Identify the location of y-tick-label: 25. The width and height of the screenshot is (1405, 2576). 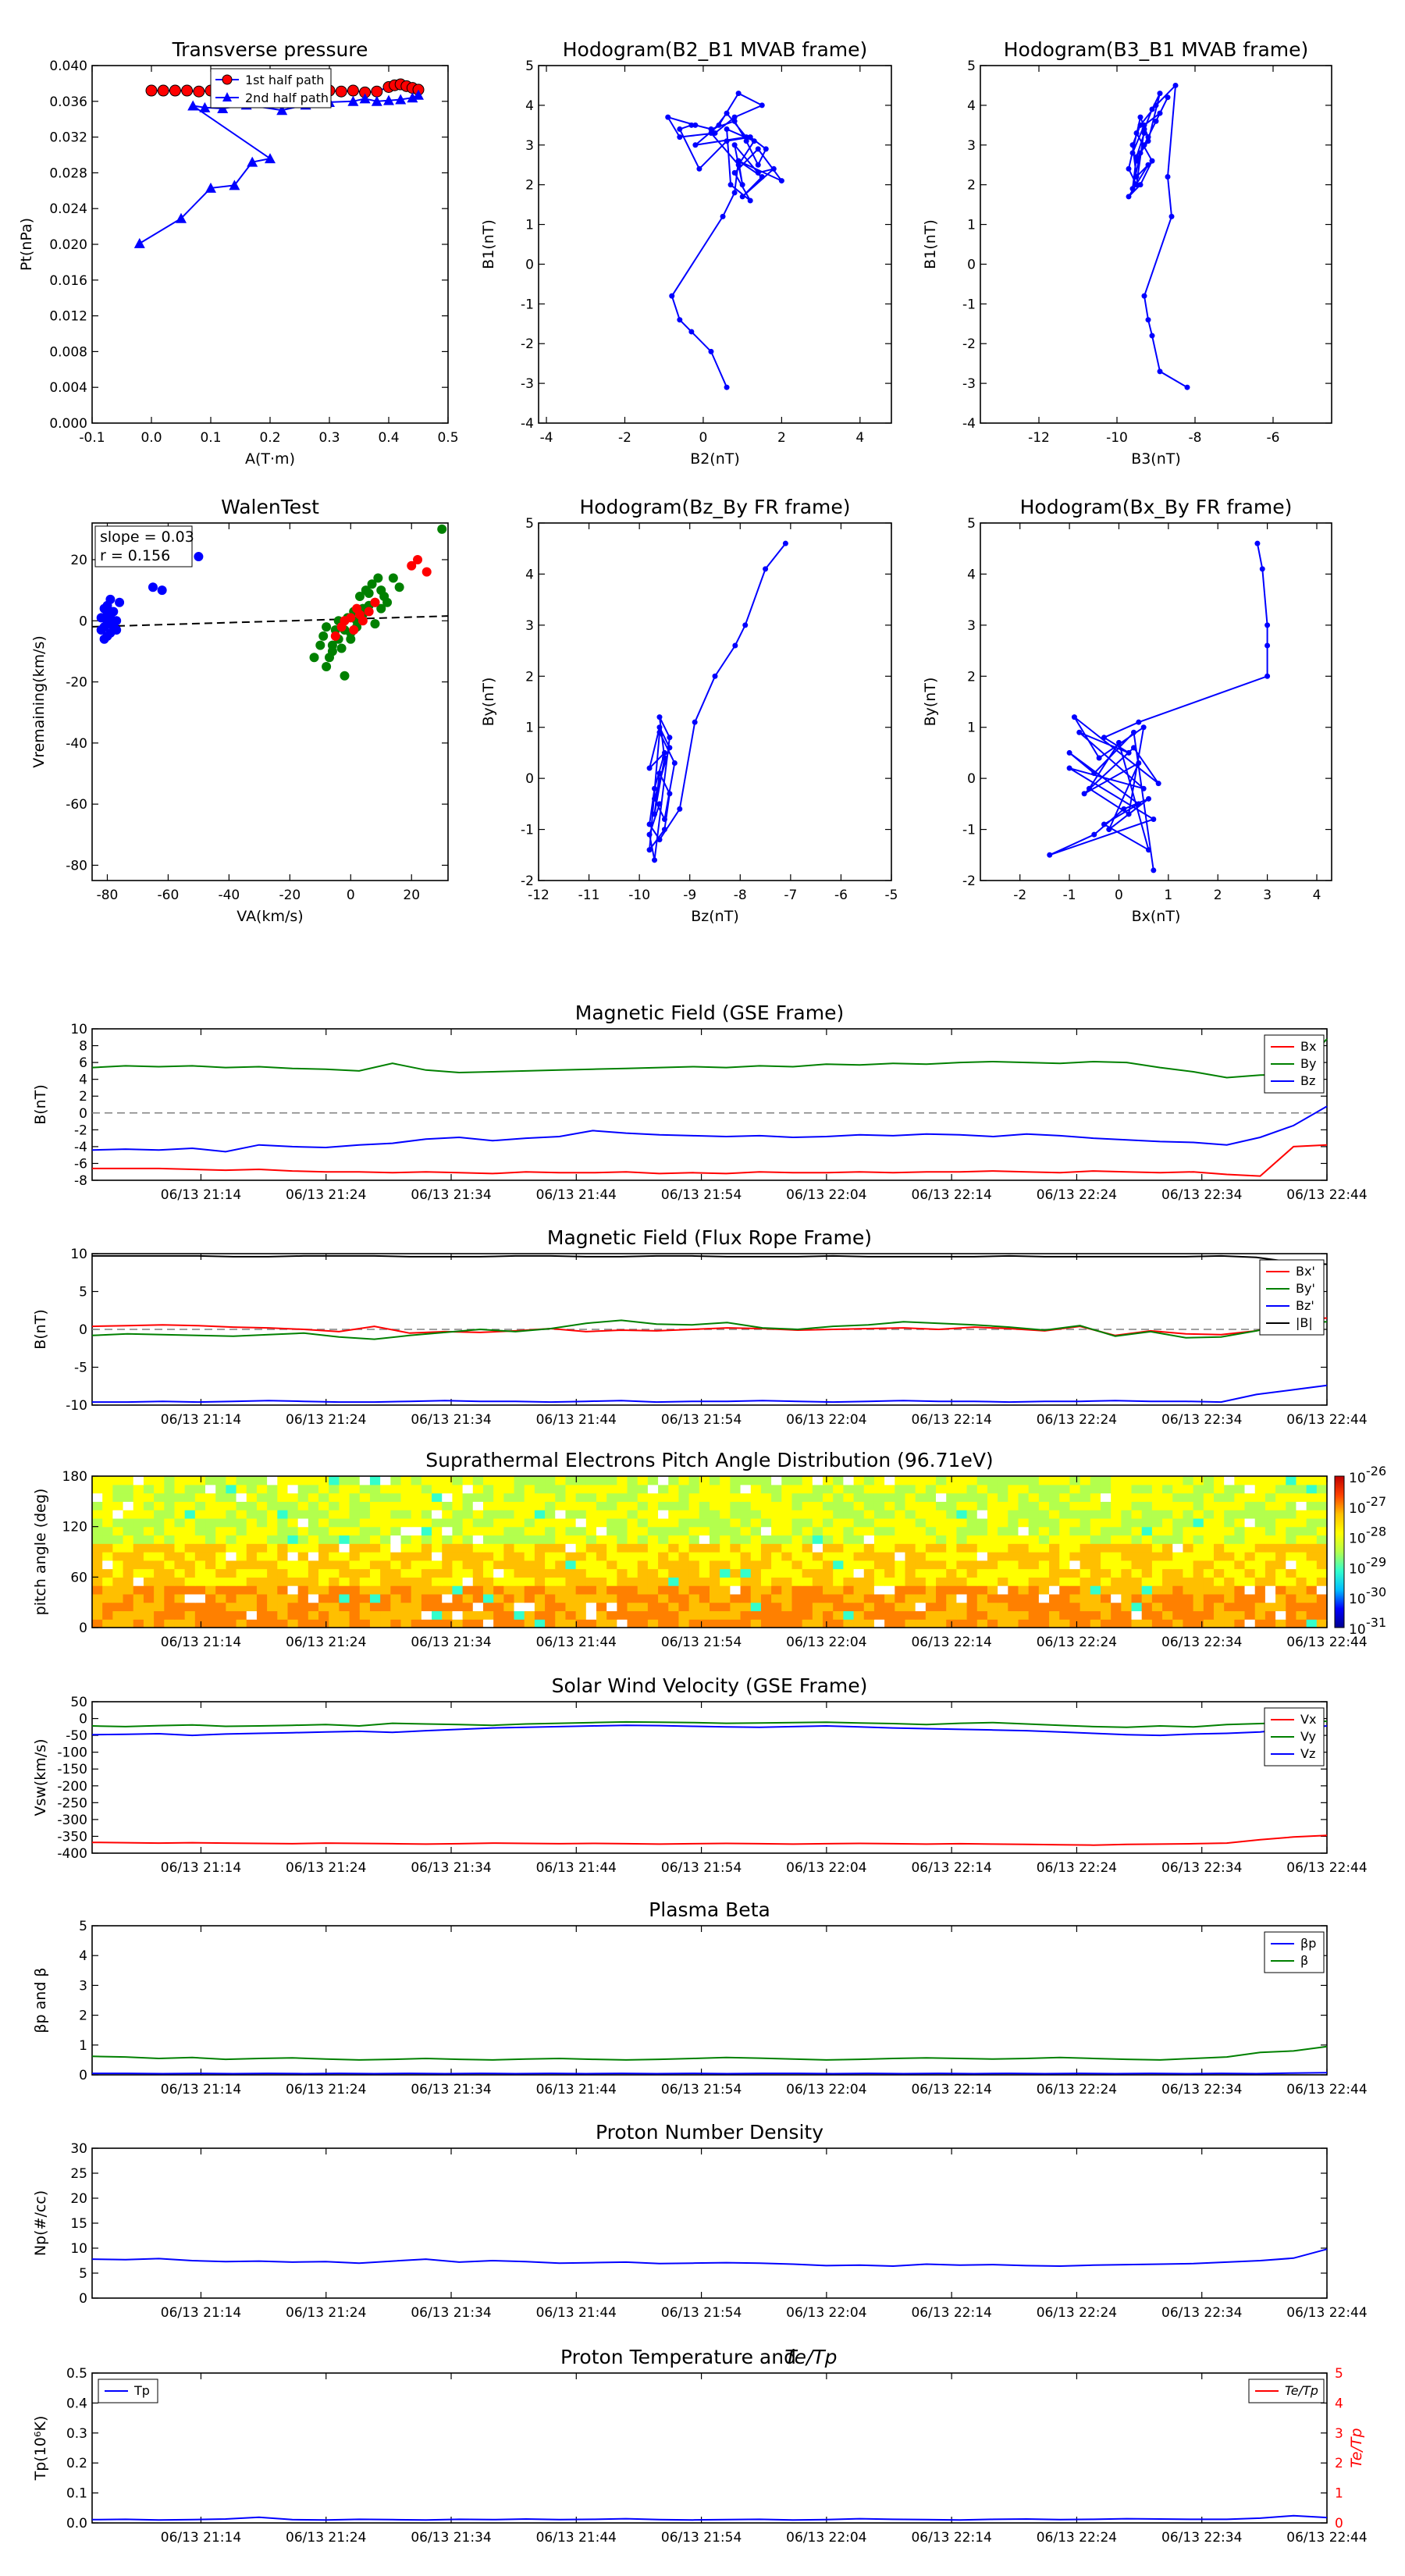
(78, 2174).